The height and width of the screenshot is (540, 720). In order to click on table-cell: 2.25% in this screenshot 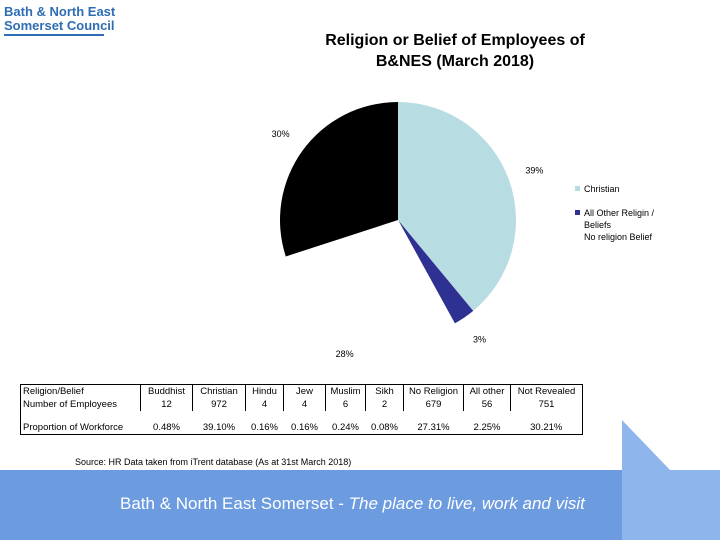, I will do `click(487, 427)`.